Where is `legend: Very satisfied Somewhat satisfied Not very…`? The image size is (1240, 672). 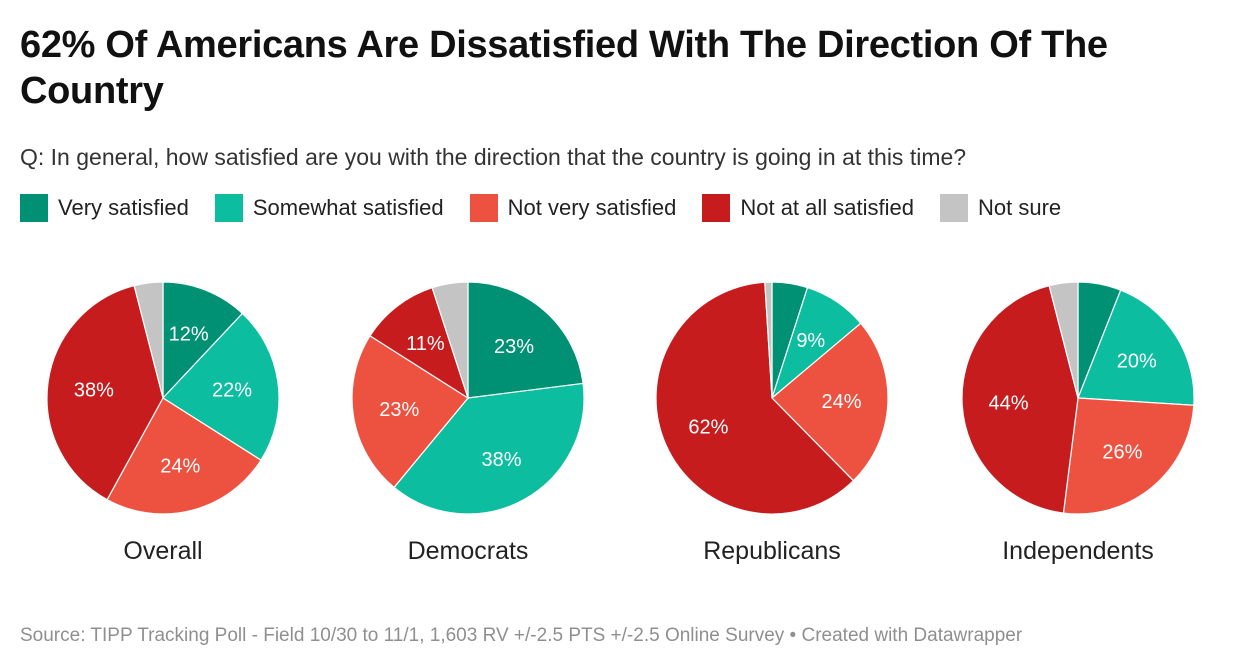 legend: Very satisfied Somewhat satisfied Not very… is located at coordinates (553, 208).